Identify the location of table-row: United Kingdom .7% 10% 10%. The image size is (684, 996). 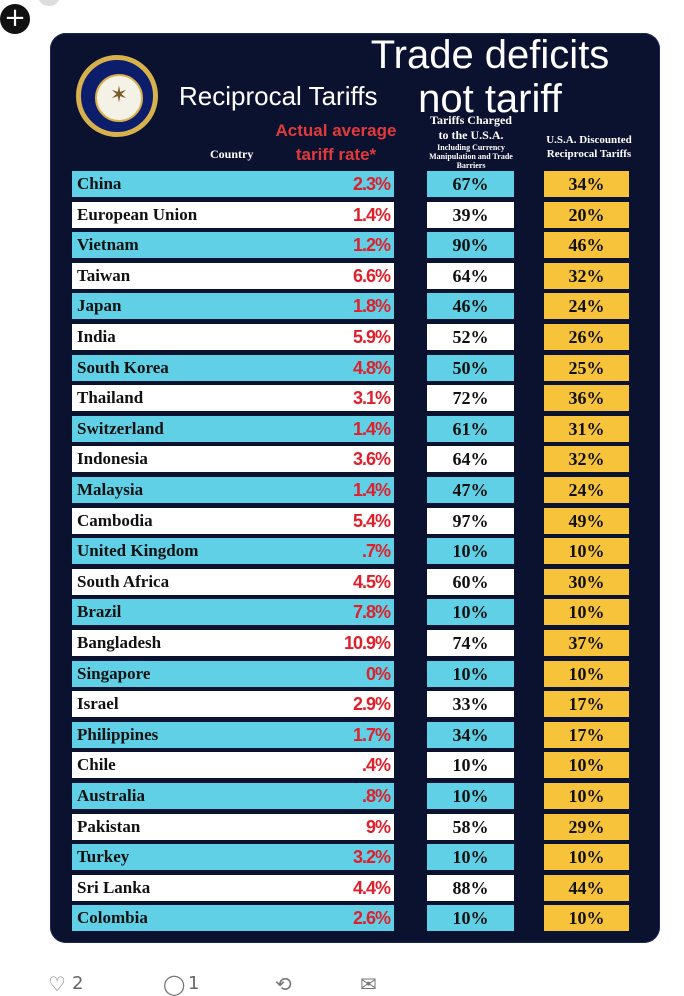
(355, 551).